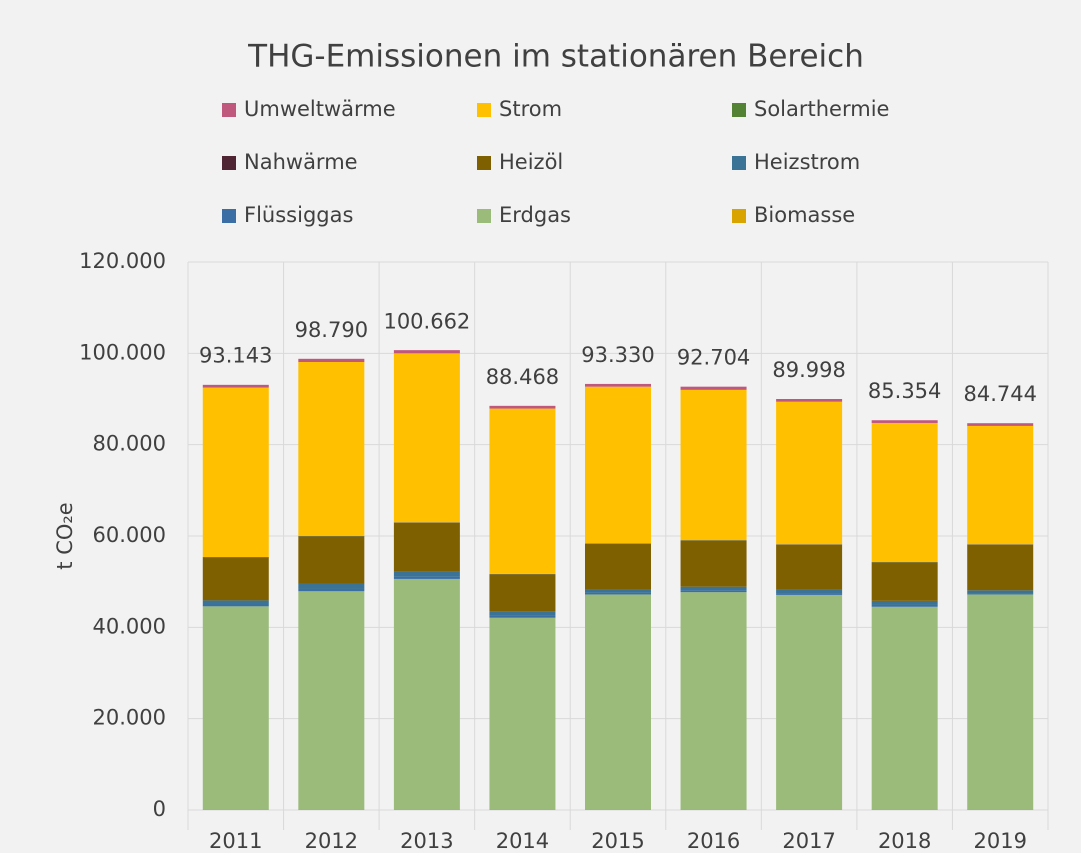 This screenshot has width=1091, height=863. I want to click on y-tick-label: 40.000, so click(129, 626).